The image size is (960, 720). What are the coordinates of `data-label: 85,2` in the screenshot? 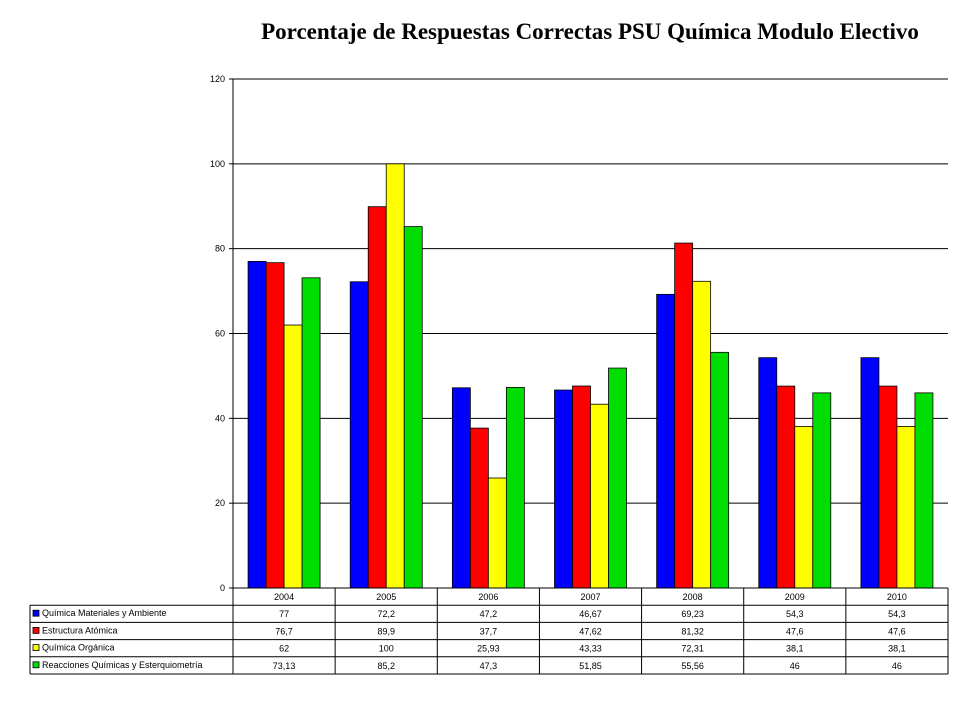 It's located at (386, 666).